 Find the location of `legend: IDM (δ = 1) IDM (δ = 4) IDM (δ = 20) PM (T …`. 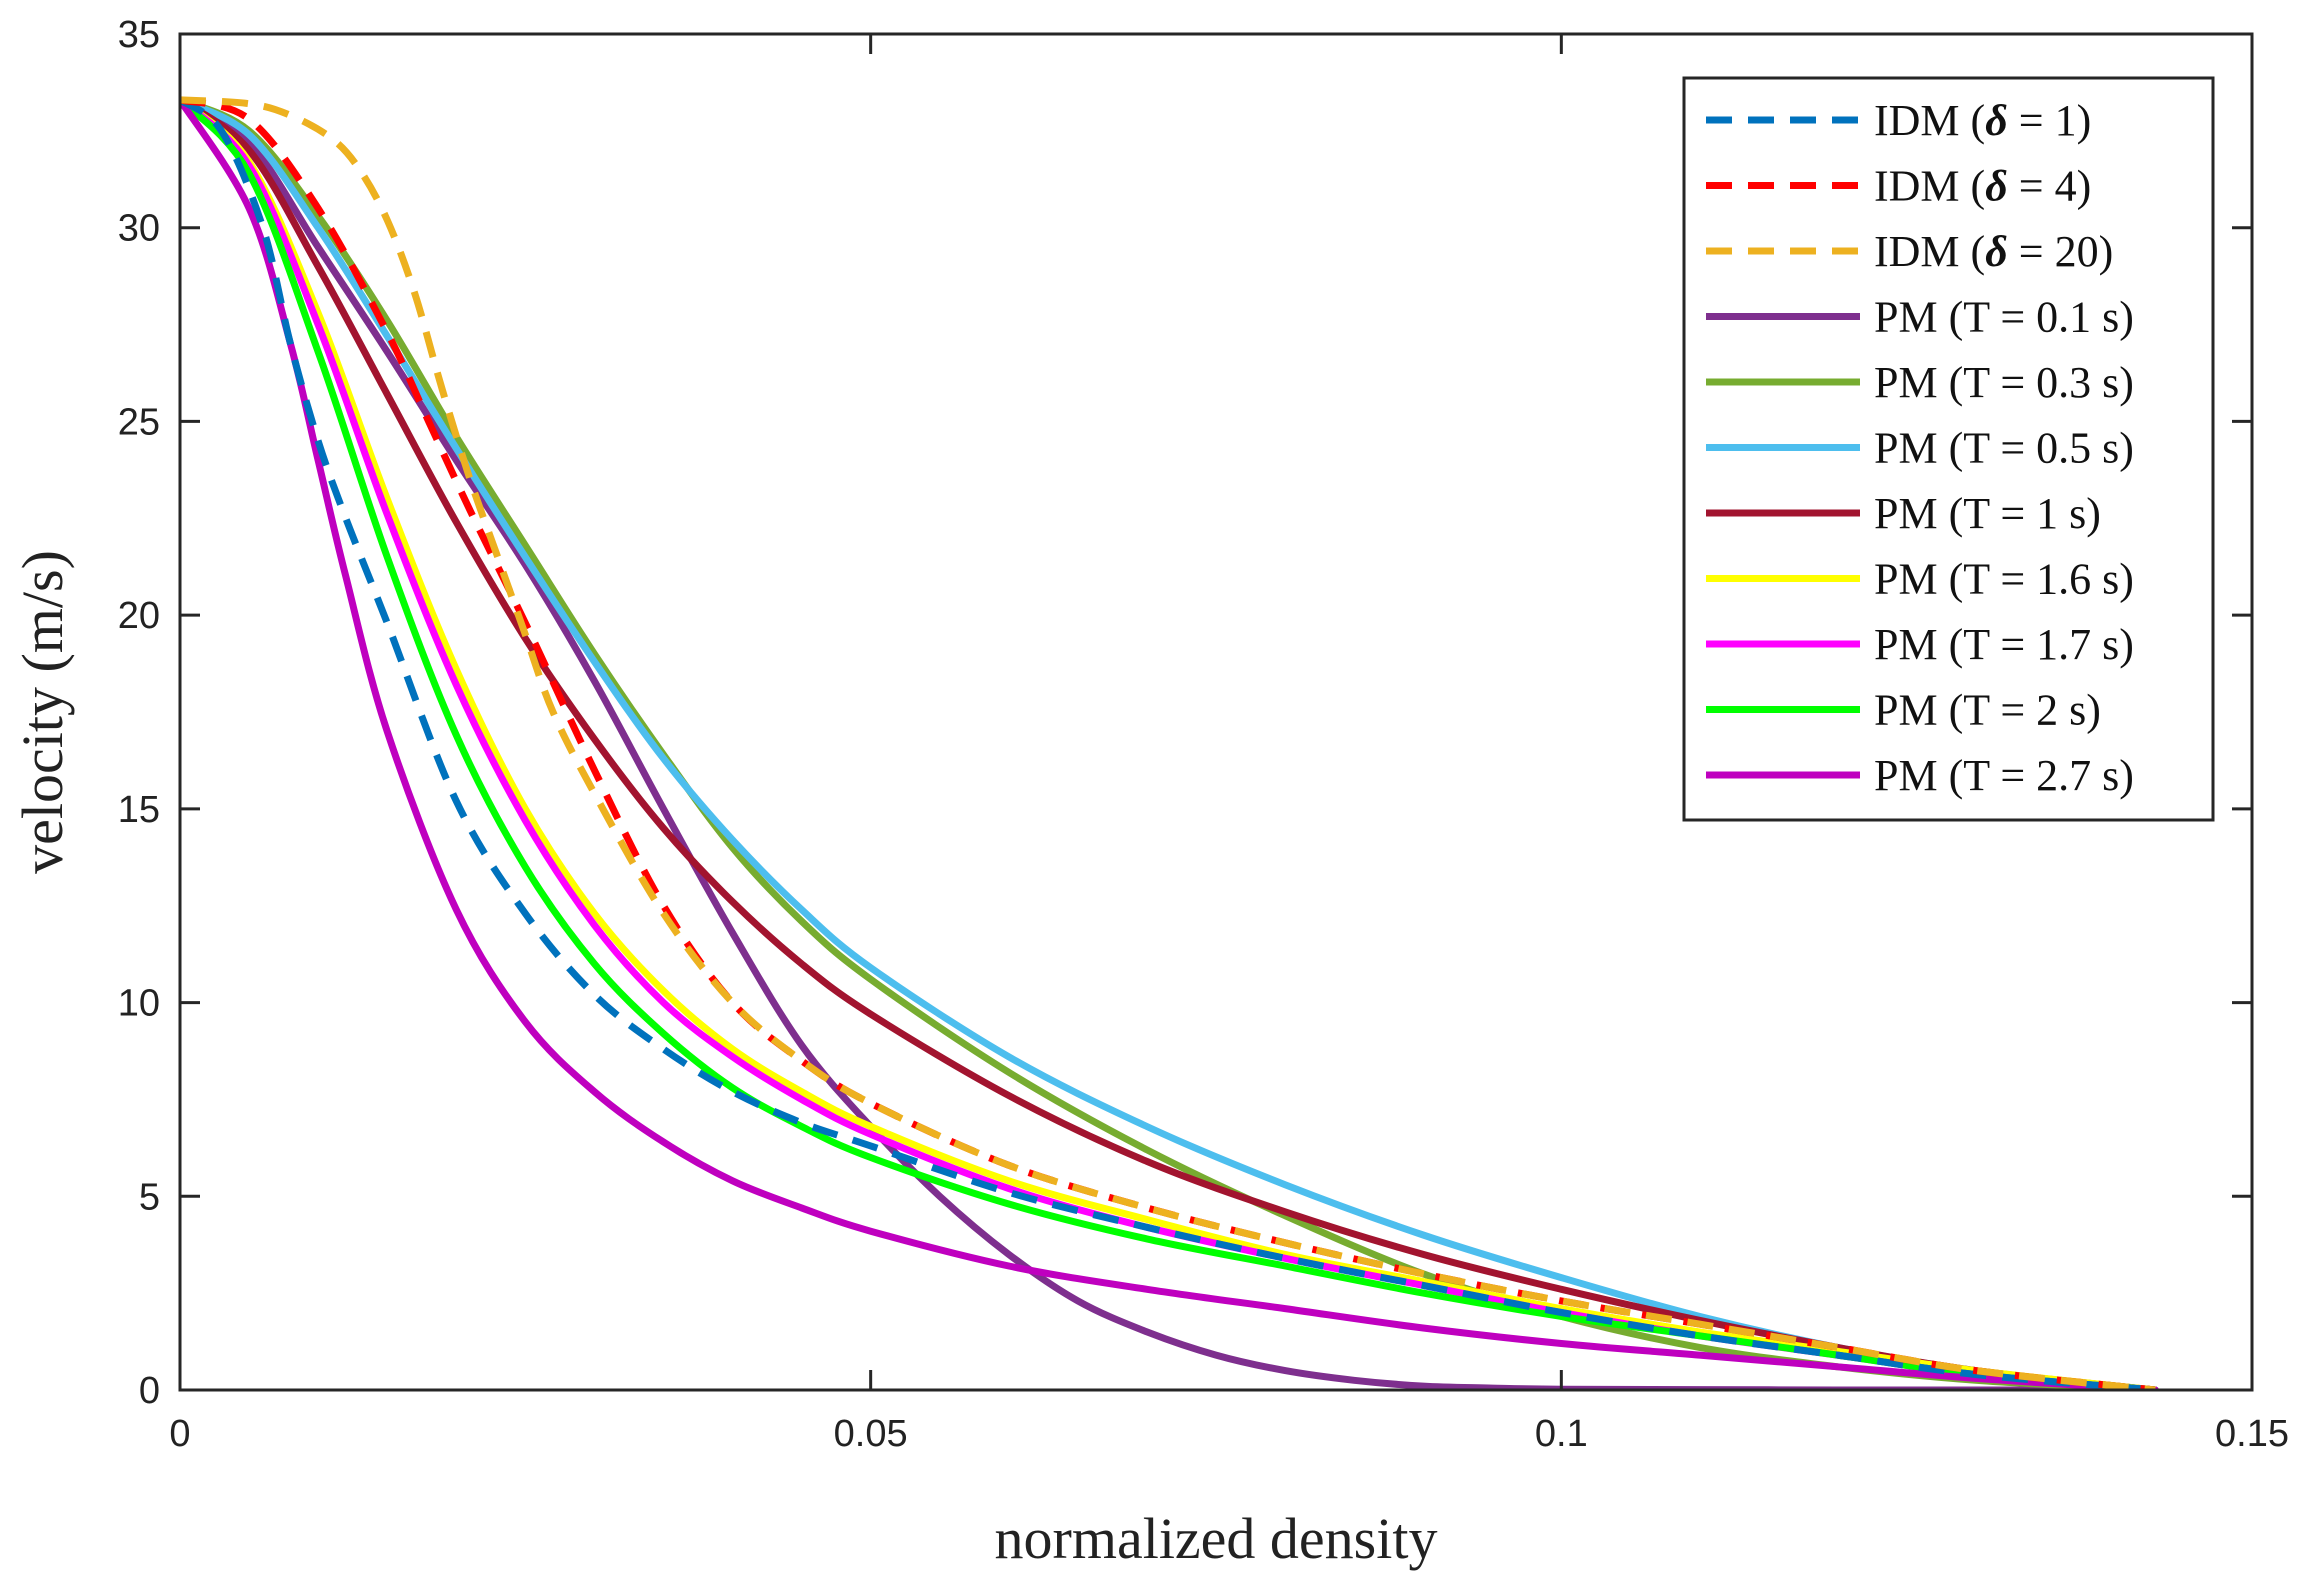

legend: IDM (δ = 1) IDM (δ = 4) IDM (δ = 20) PM (T … is located at coordinates (1948, 449).